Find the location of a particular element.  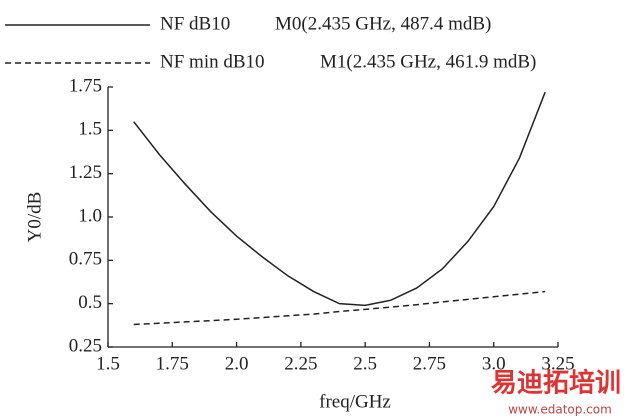

x-tick-label: 2.25 is located at coordinates (300, 363).